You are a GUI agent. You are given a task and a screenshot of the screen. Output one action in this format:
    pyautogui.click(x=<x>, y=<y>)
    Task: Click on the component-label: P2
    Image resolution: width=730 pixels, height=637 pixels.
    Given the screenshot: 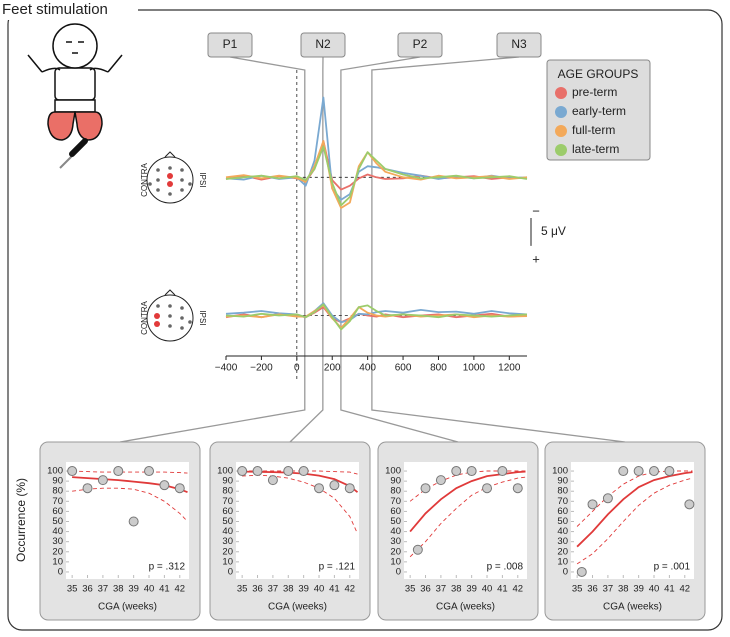 What is the action you would take?
    pyautogui.click(x=420, y=44)
    